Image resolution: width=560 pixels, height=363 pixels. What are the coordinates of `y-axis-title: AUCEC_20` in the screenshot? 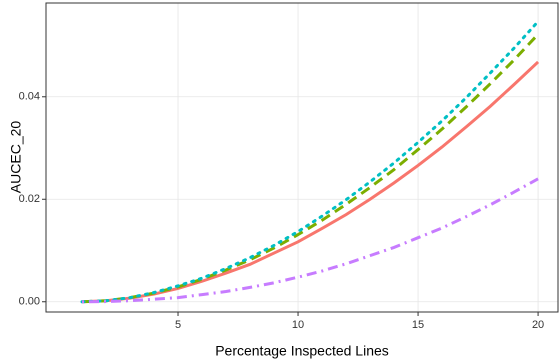 It's located at (16, 157).